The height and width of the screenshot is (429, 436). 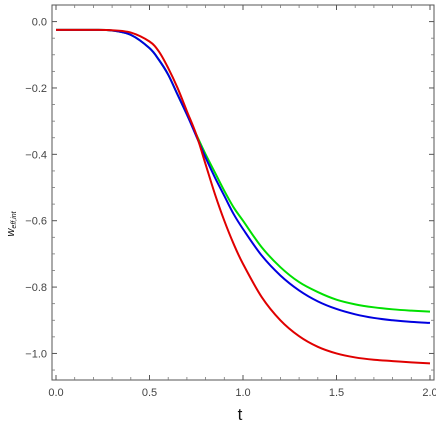 What do you see at coordinates (242, 393) in the screenshot?
I see `x-tick-label: 1.0` at bounding box center [242, 393].